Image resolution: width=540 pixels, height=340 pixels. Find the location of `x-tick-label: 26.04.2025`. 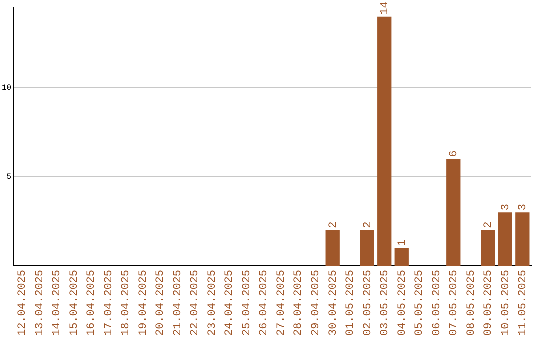

x-tick-label: 26.04.2025 is located at coordinates (264, 303).